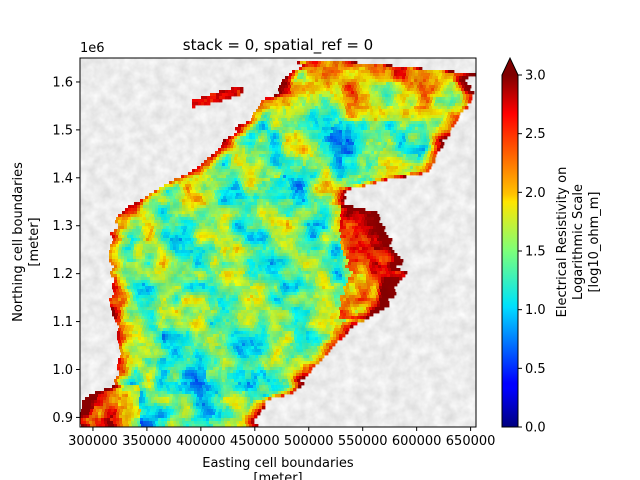 This screenshot has width=640, height=480. Describe the element at coordinates (278, 45) in the screenshot. I see `chart-title: stack = 0, spatial_ref = 0` at that location.